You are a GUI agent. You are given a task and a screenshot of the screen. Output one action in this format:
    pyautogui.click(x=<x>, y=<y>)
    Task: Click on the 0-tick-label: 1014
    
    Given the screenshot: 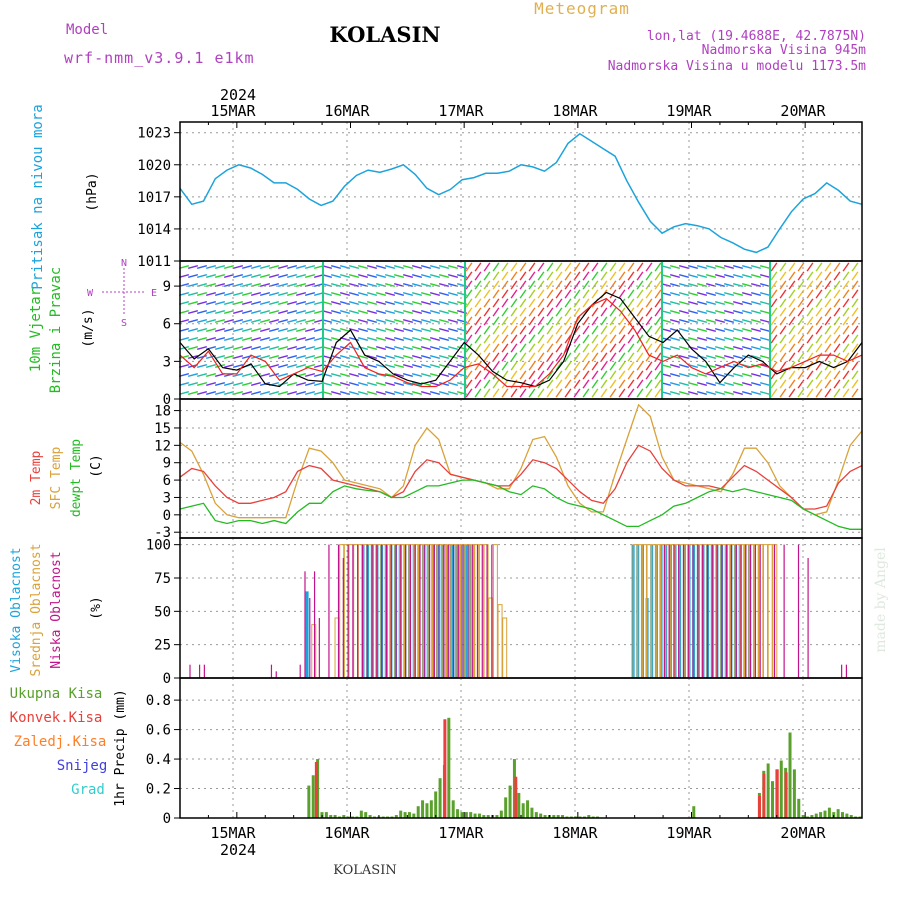 What is the action you would take?
    pyautogui.click(x=154, y=230)
    